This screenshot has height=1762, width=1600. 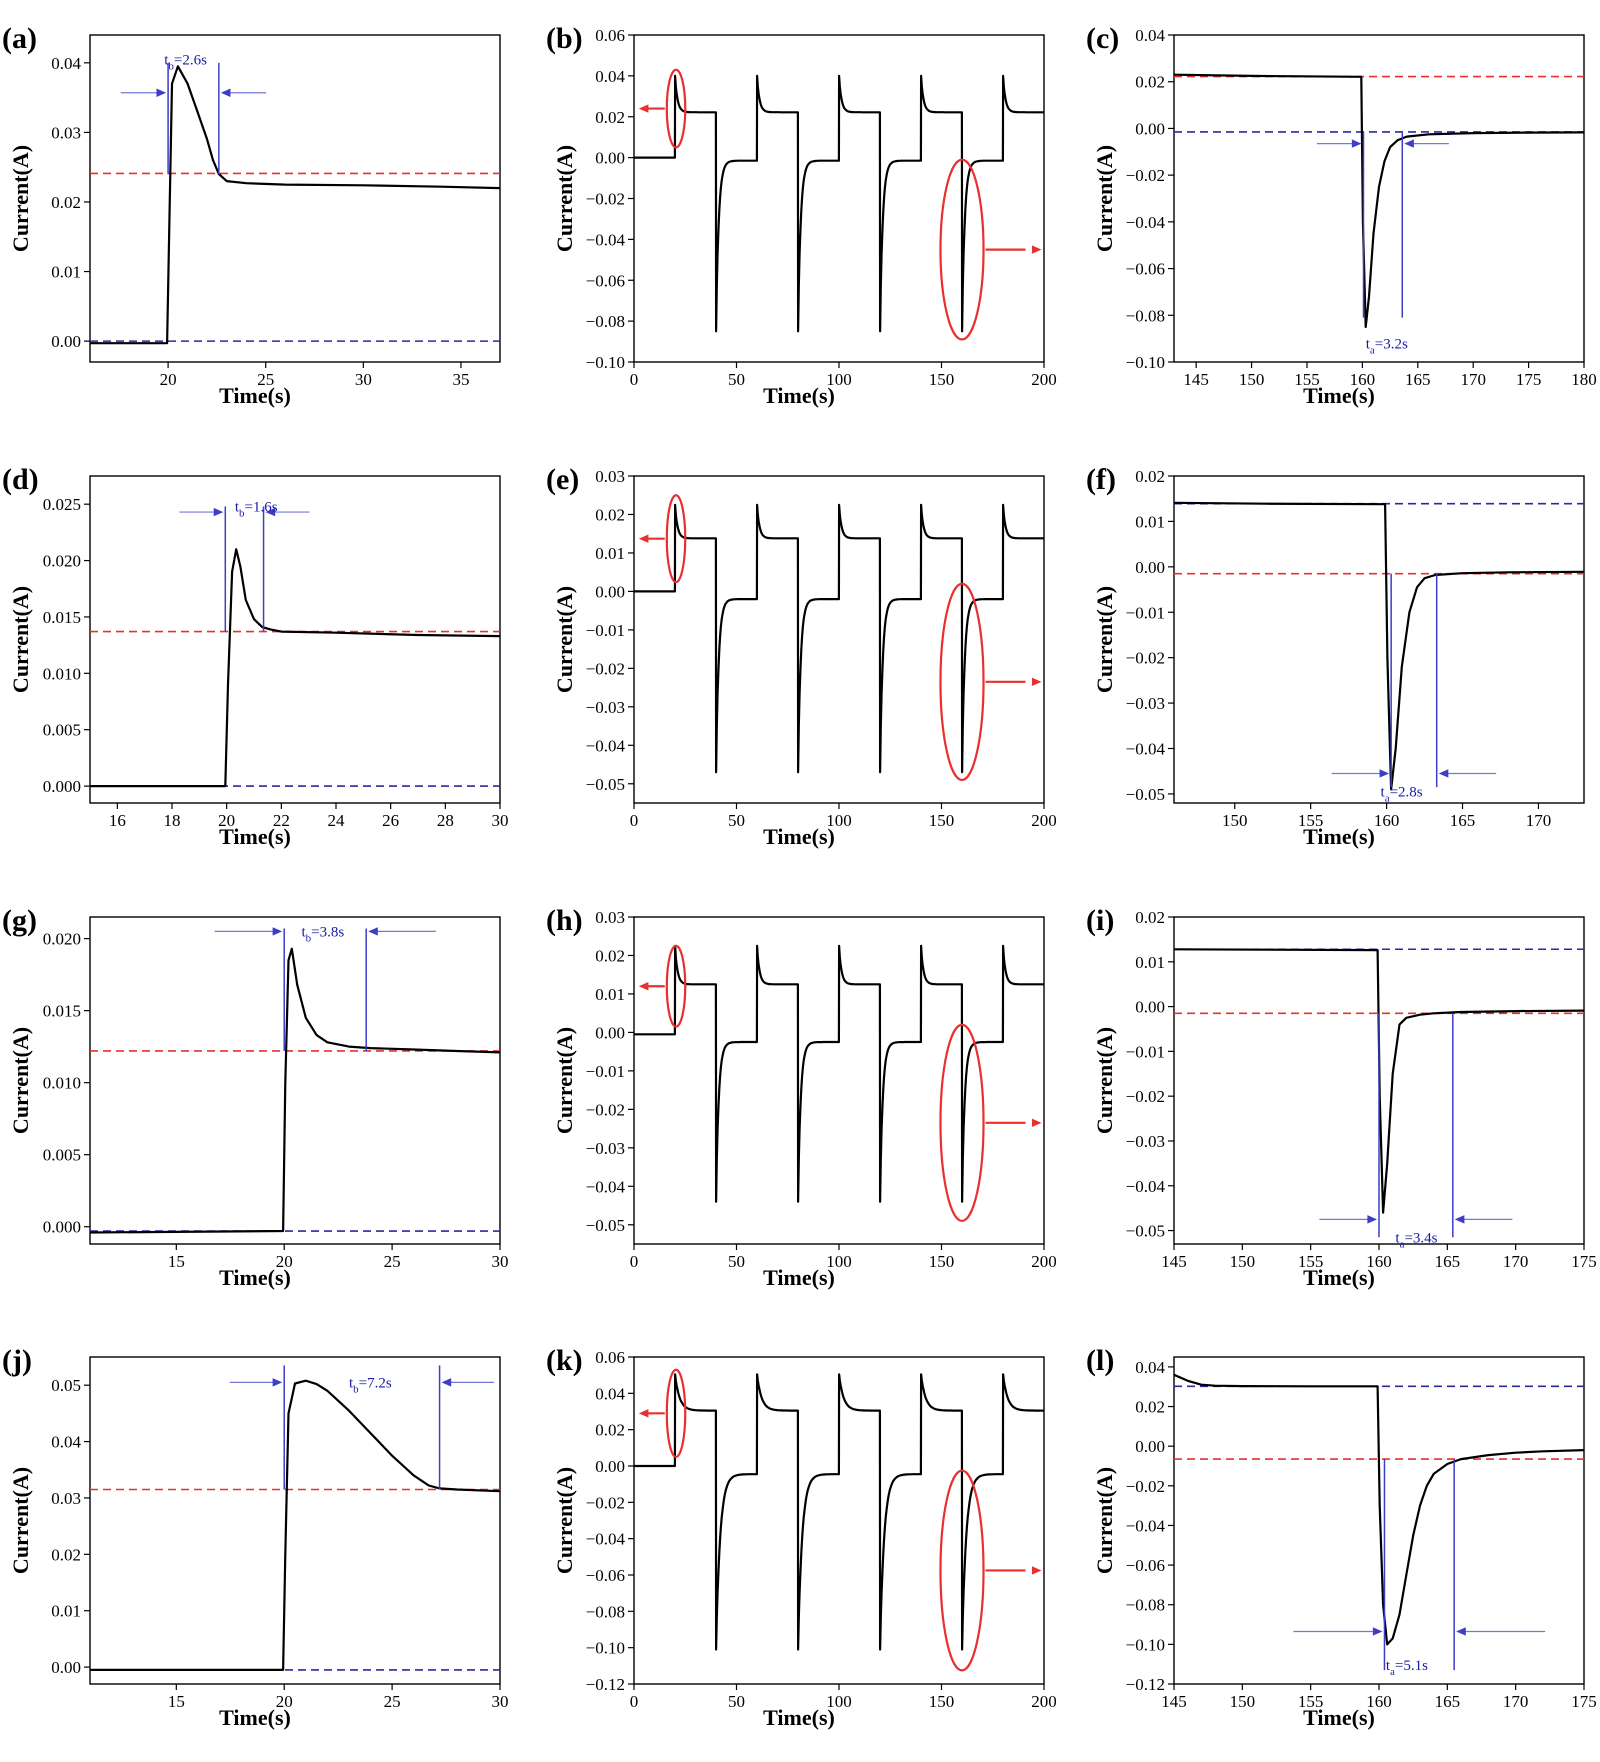 What do you see at coordinates (605, 1648) in the screenshot?
I see `y-tick-label: −0.10` at bounding box center [605, 1648].